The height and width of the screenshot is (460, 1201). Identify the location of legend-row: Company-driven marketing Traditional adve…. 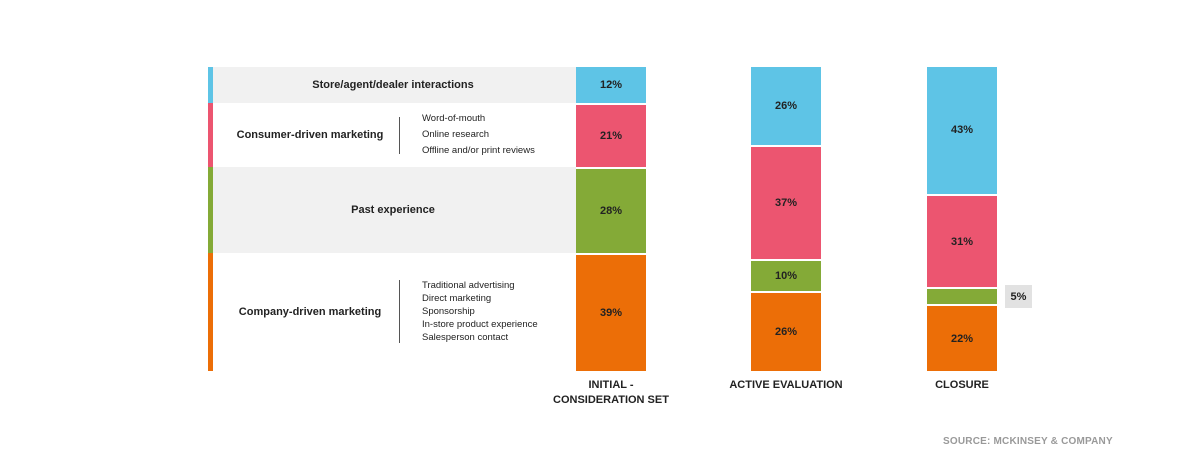
(392, 311).